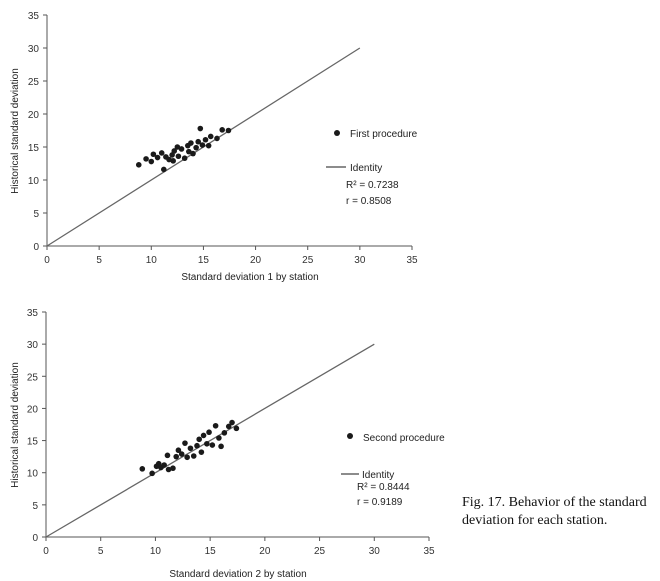  What do you see at coordinates (33, 377) in the screenshot?
I see `chart2-y-tick-label: 25` at bounding box center [33, 377].